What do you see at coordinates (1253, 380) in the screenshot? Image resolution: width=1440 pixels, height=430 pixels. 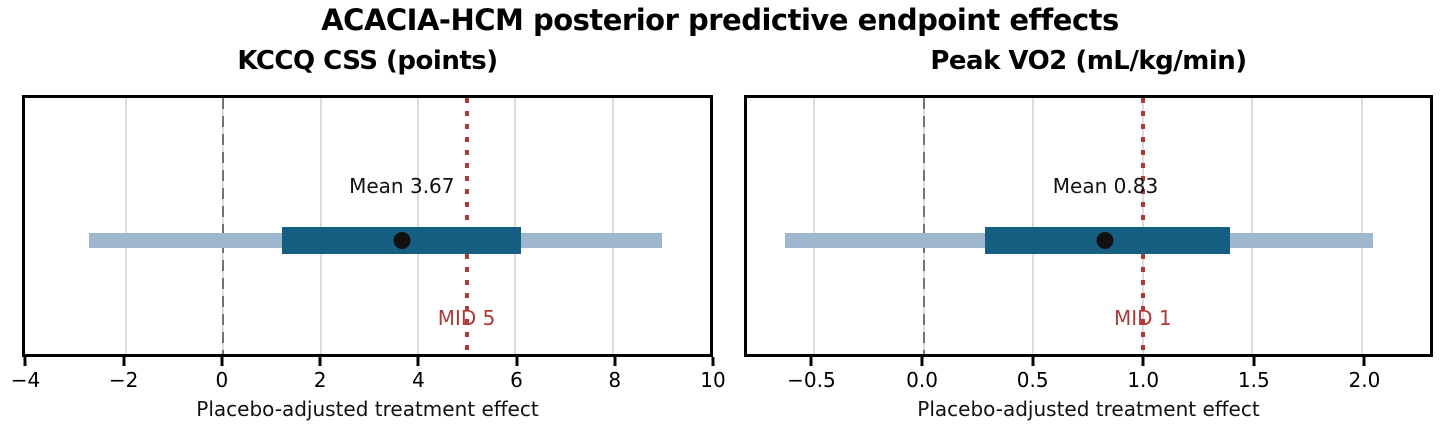 I see `x-tick-label: 1.5` at bounding box center [1253, 380].